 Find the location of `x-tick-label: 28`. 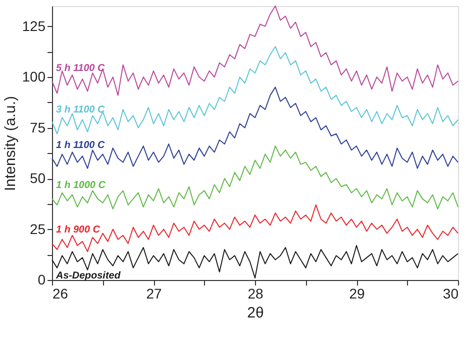

x-tick-label: 28 is located at coordinates (256, 294).